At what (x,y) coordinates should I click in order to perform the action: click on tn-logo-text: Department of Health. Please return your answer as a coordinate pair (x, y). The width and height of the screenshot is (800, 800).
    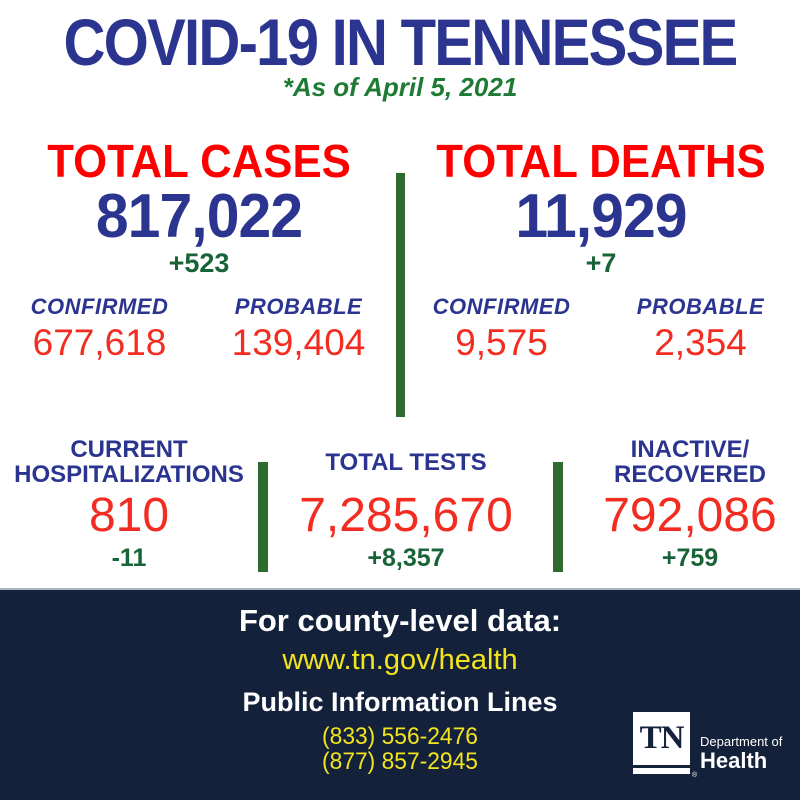
    Looking at the image, I should click on (741, 753).